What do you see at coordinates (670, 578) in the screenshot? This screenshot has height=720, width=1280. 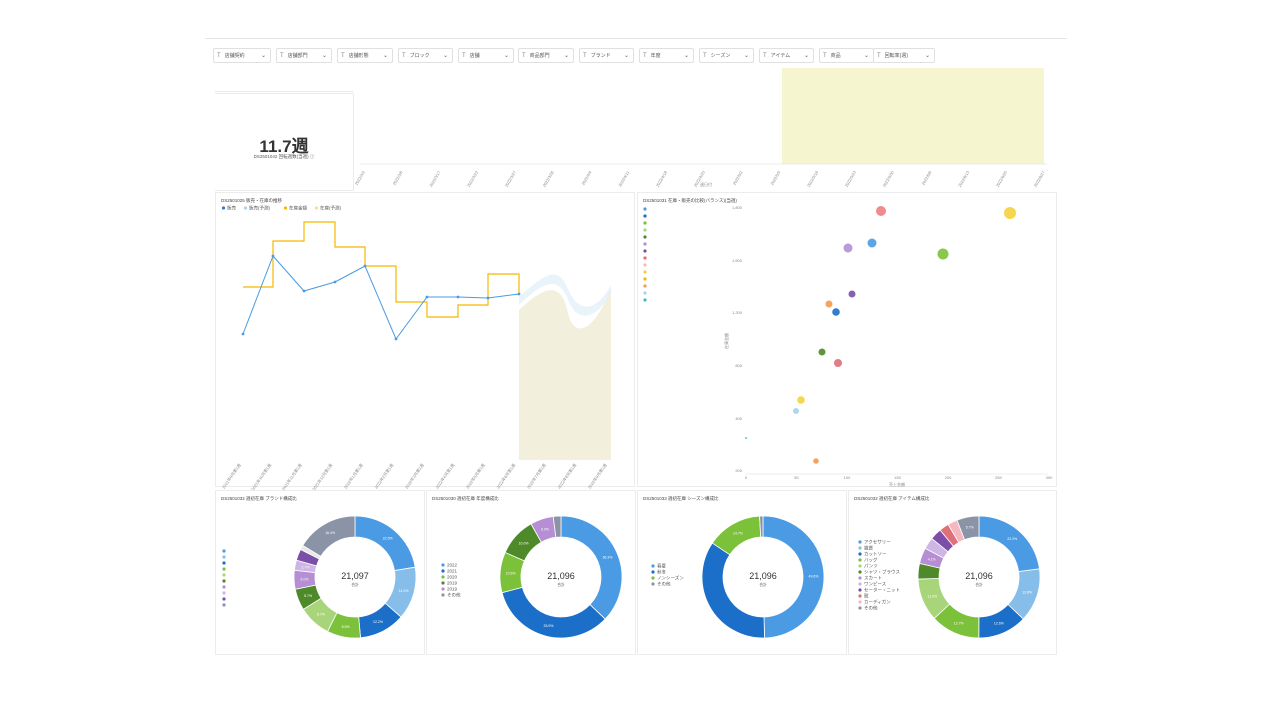 I see `legend-label: ノンシーズン` at bounding box center [670, 578].